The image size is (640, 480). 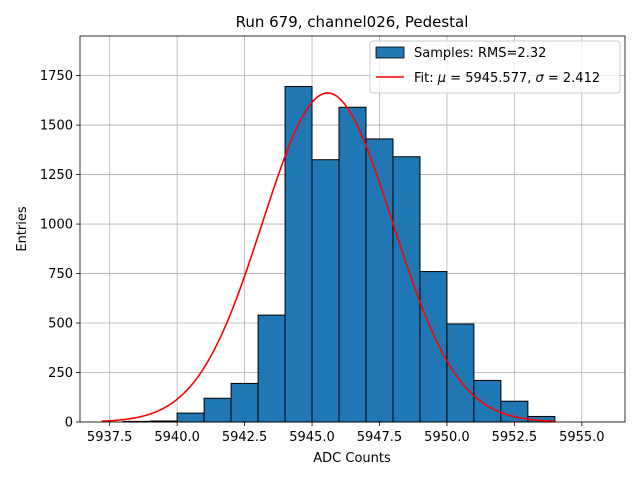 I want to click on legend-fit-mu-value: = 5945.577,, so click(x=490, y=78).